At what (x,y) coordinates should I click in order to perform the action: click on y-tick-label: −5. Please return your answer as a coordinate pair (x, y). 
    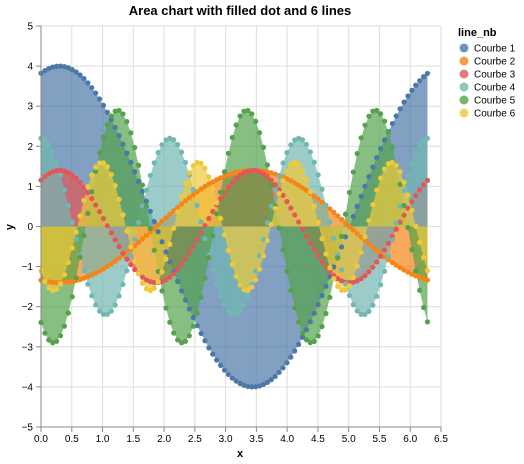
    Looking at the image, I should click on (28, 428).